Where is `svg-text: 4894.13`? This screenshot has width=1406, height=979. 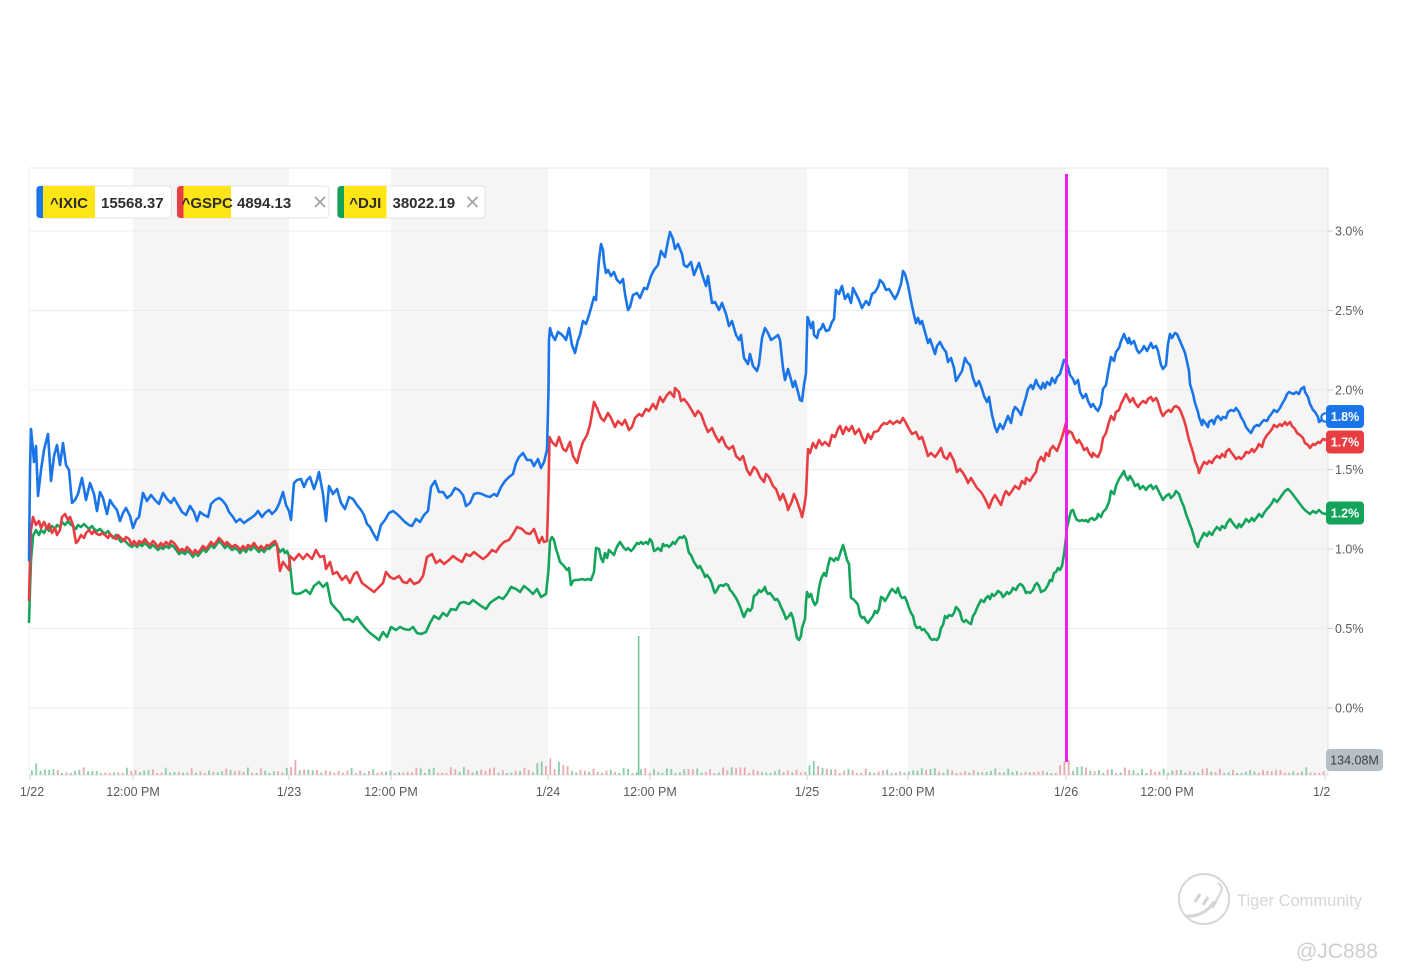
svg-text: 4894.13 is located at coordinates (264, 203).